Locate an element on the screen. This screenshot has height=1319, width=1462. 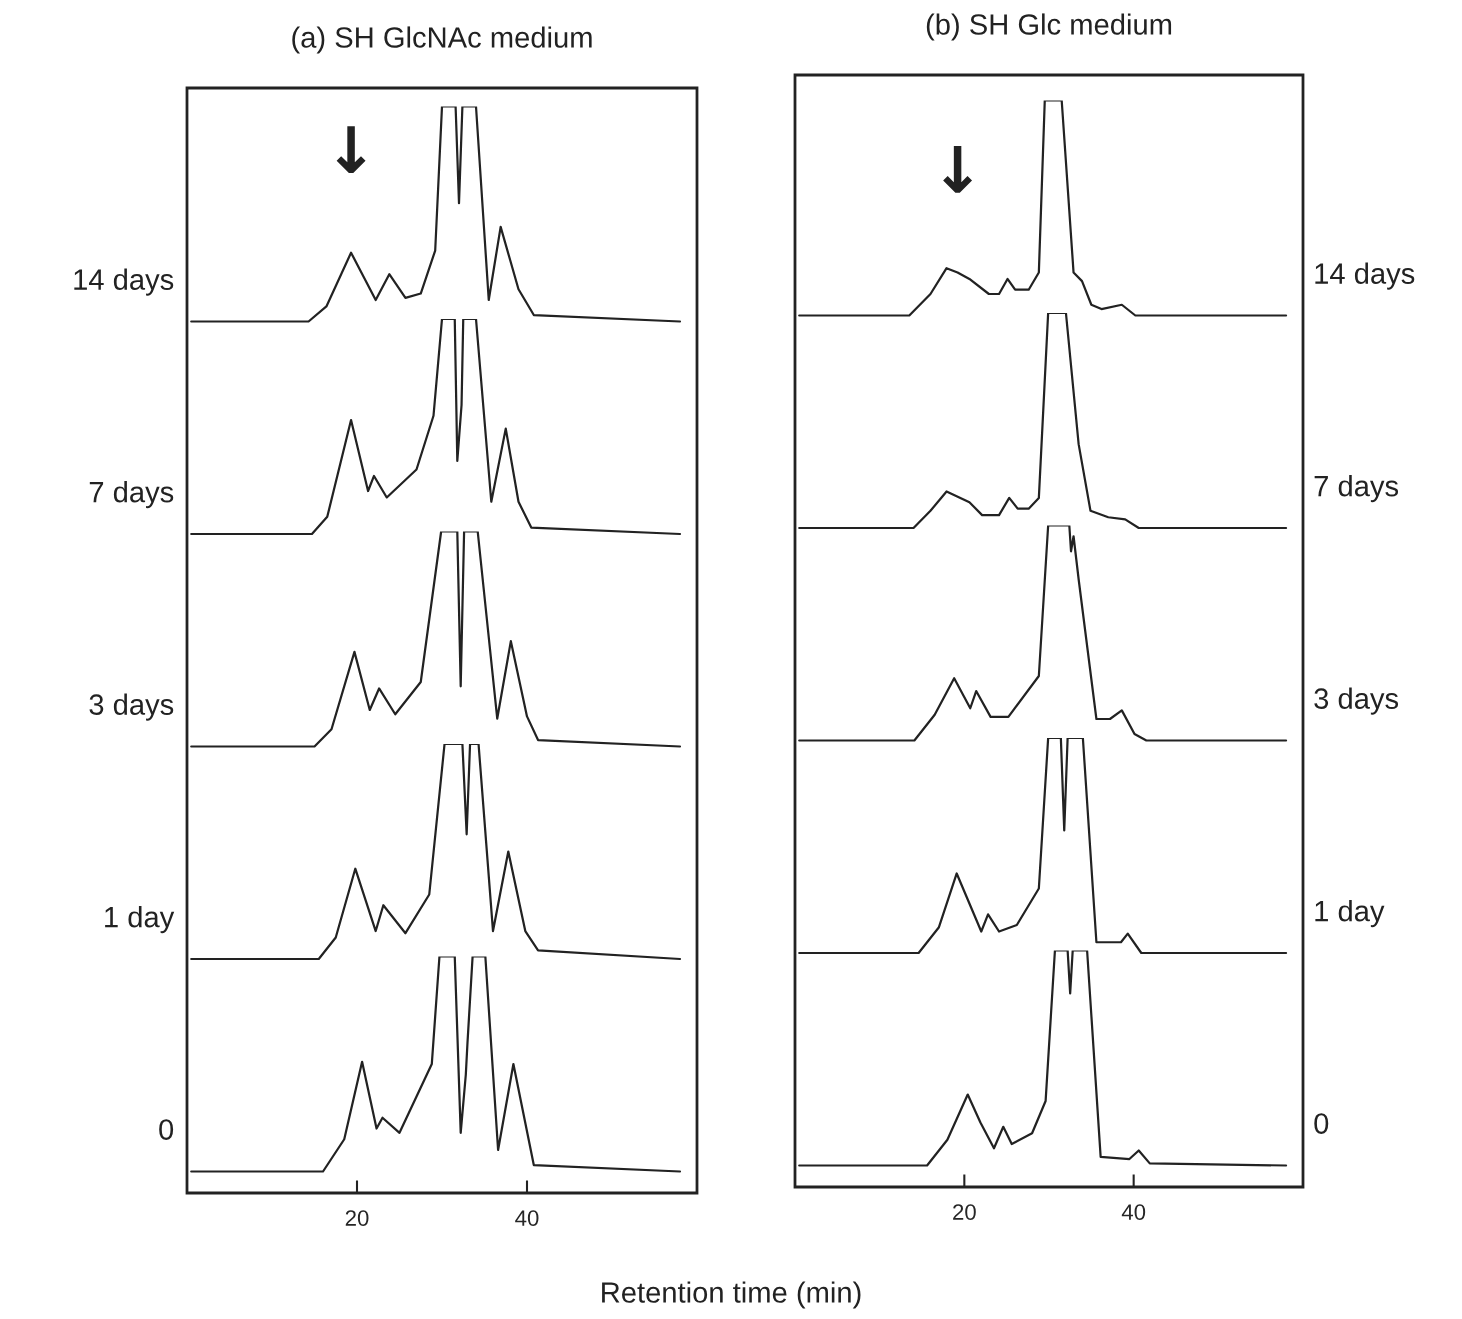
chart-title: (a) SH GlcNAc medium is located at coordinates (442, 40).